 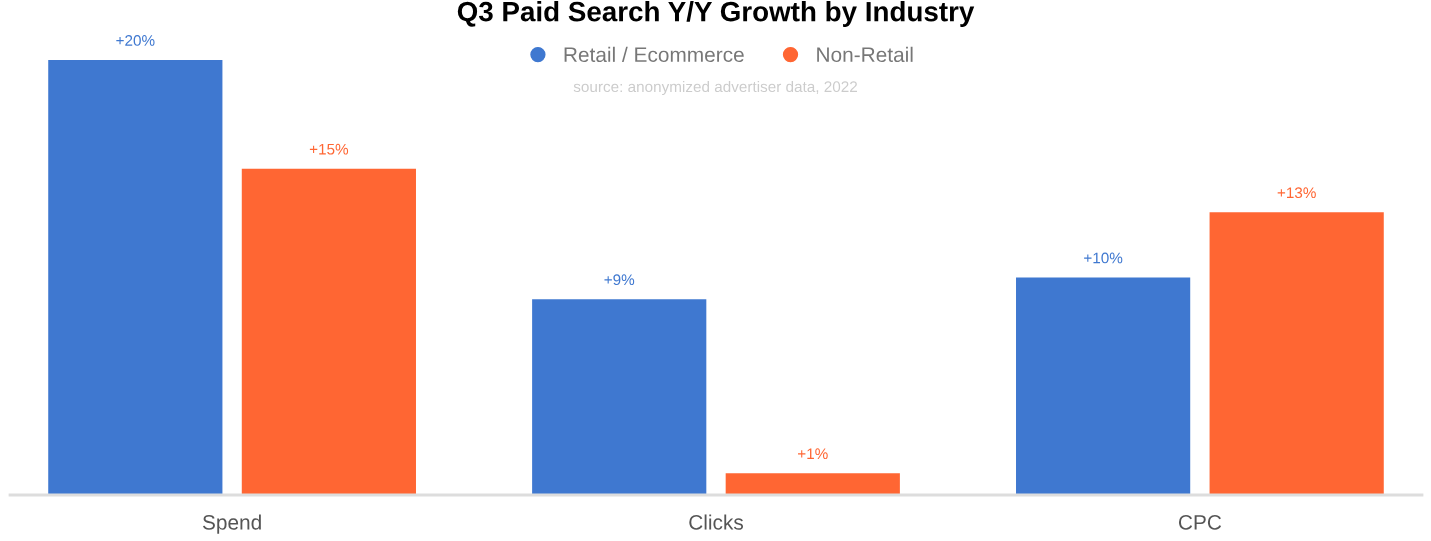 What do you see at coordinates (654, 54) in the screenshot?
I see `legend-label: Retail / Ecommerce` at bounding box center [654, 54].